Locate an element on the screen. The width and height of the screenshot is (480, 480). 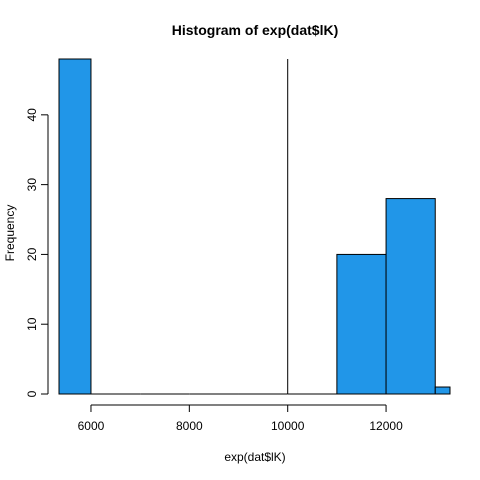
x-tick-label: 10000 is located at coordinates (288, 426).